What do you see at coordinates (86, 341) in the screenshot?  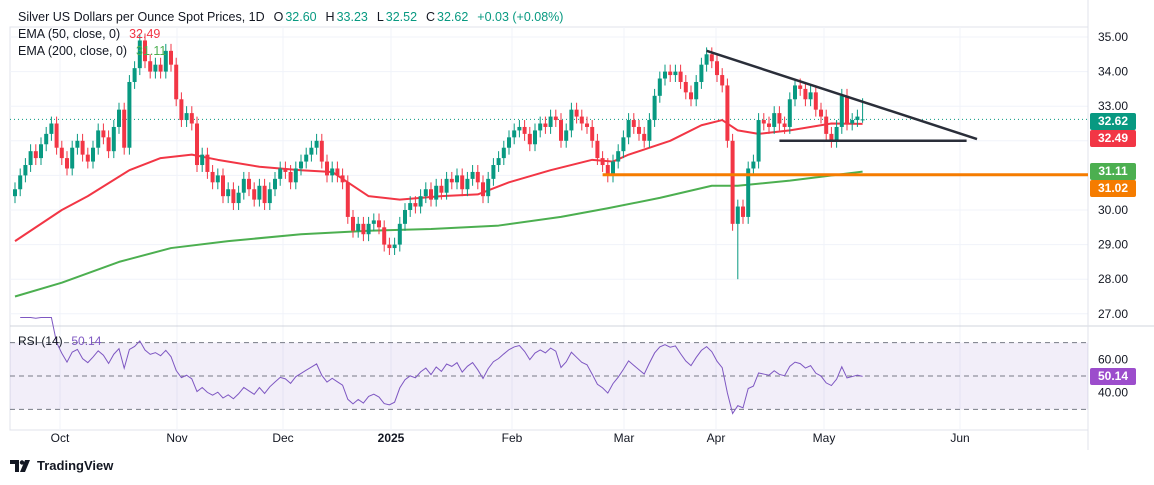 I see `rsi-value: 50.14` at bounding box center [86, 341].